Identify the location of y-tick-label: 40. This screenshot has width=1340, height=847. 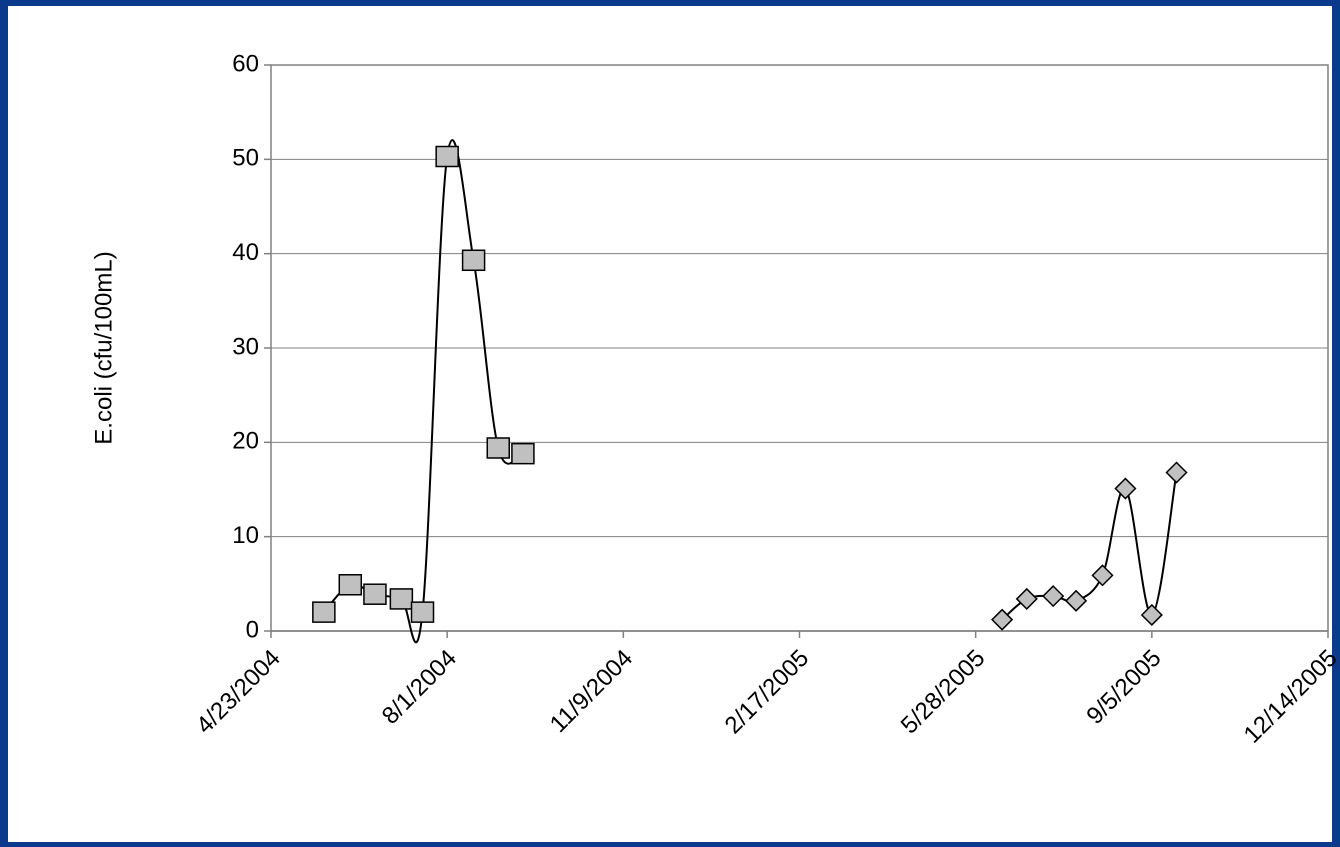
(245, 252).